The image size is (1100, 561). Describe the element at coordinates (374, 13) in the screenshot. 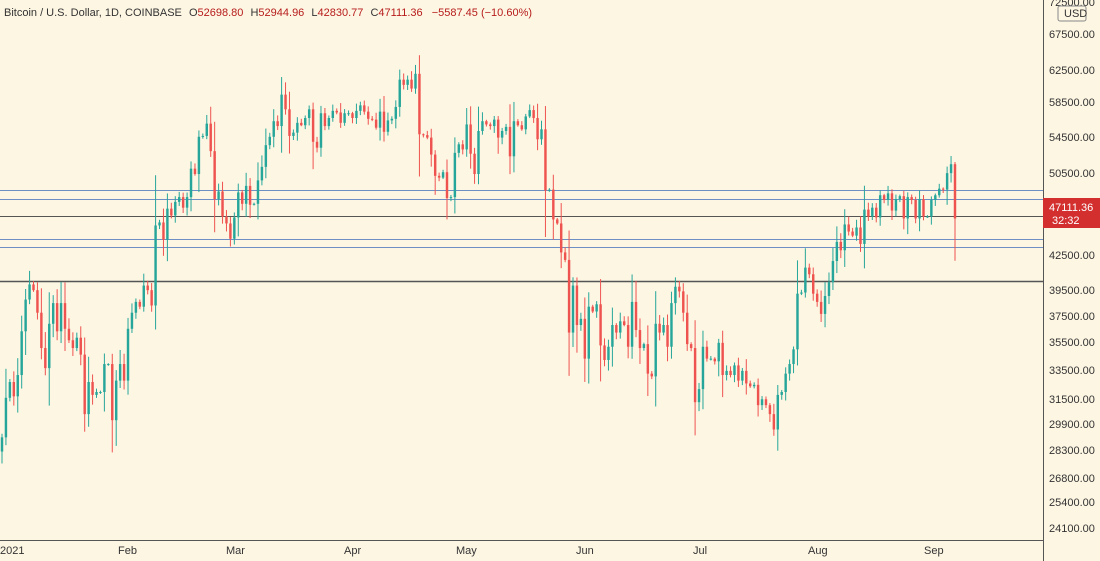

I see `close-label: C` at that location.